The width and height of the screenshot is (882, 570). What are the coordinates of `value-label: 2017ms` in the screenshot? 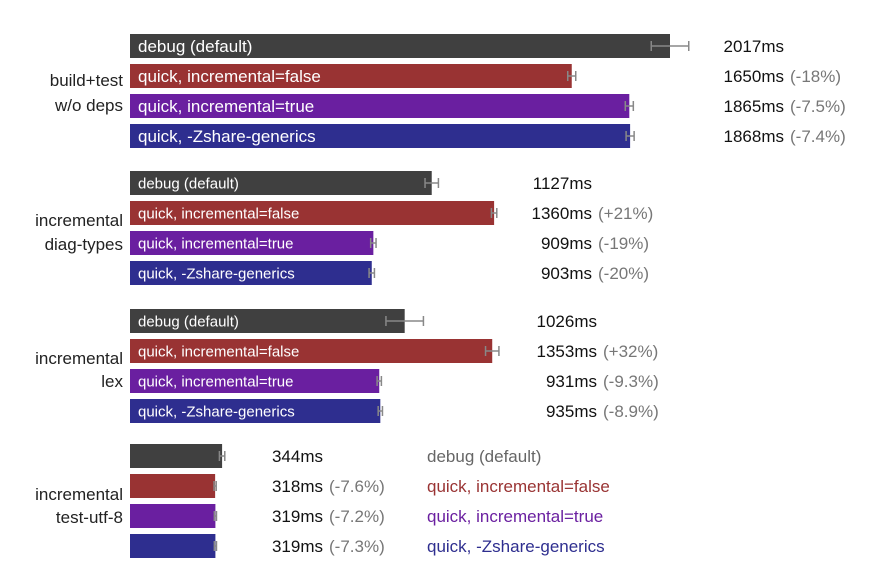 It's located at (754, 46).